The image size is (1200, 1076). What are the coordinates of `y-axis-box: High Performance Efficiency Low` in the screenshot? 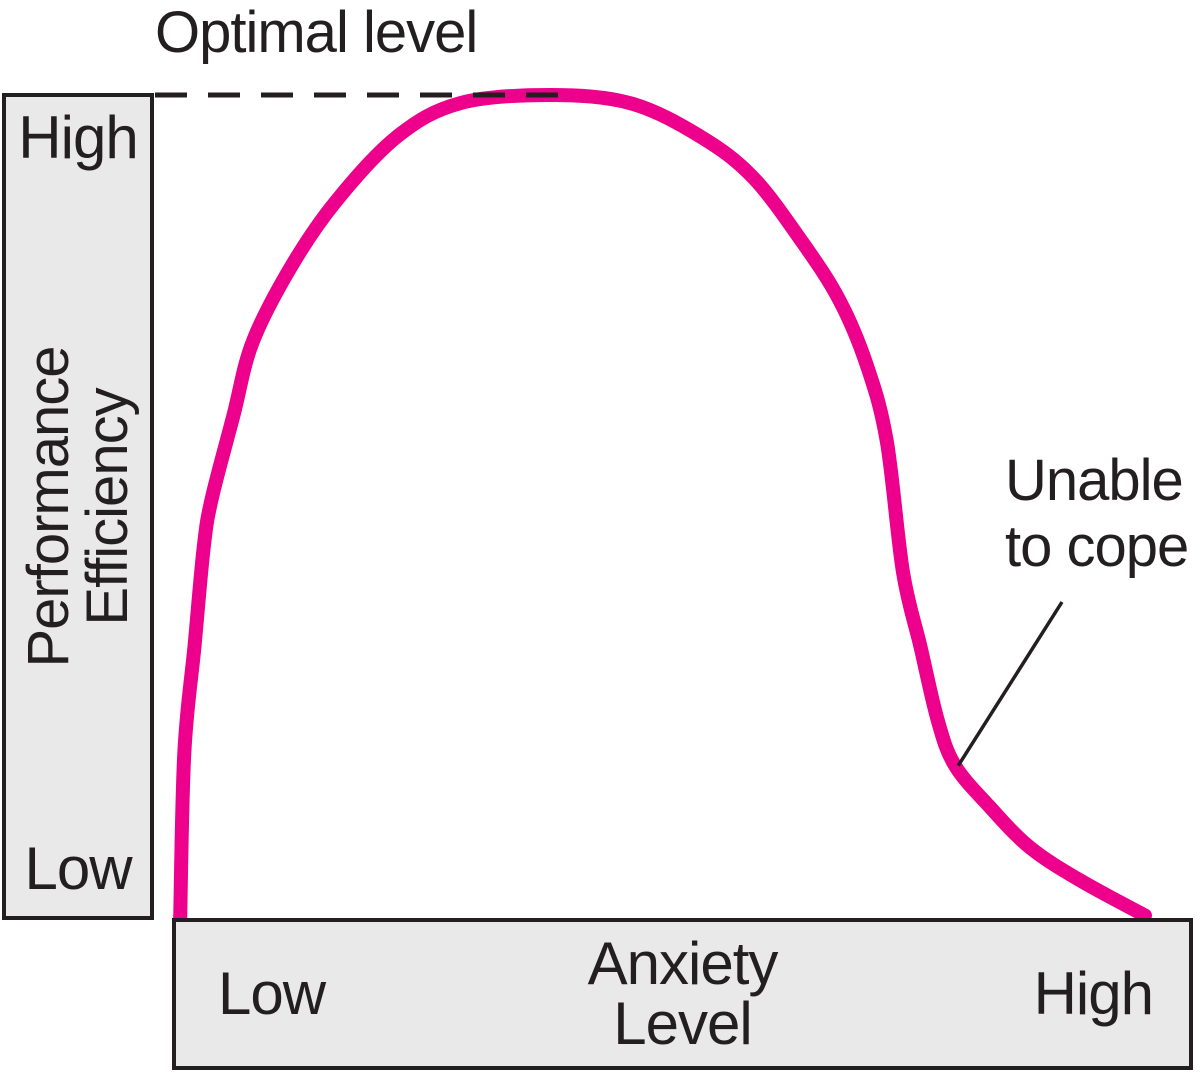 It's located at (78, 506).